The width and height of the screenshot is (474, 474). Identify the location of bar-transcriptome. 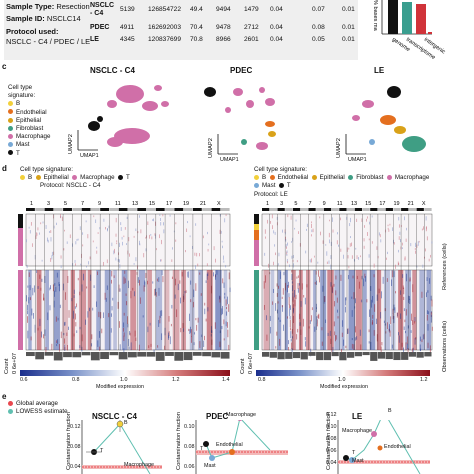
(407, 18).